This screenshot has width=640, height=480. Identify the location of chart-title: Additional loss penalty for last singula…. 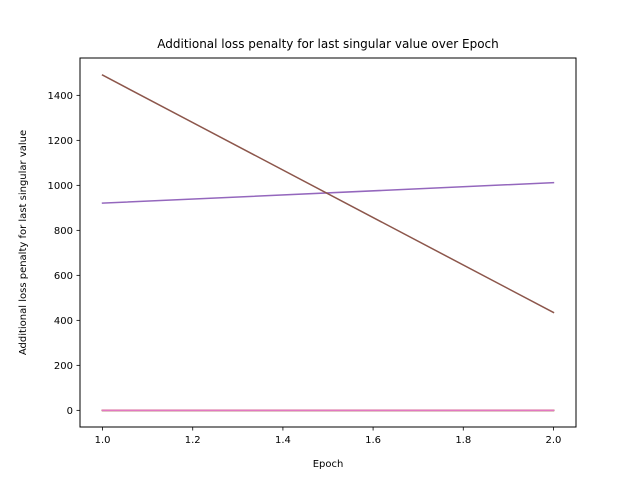
(328, 44).